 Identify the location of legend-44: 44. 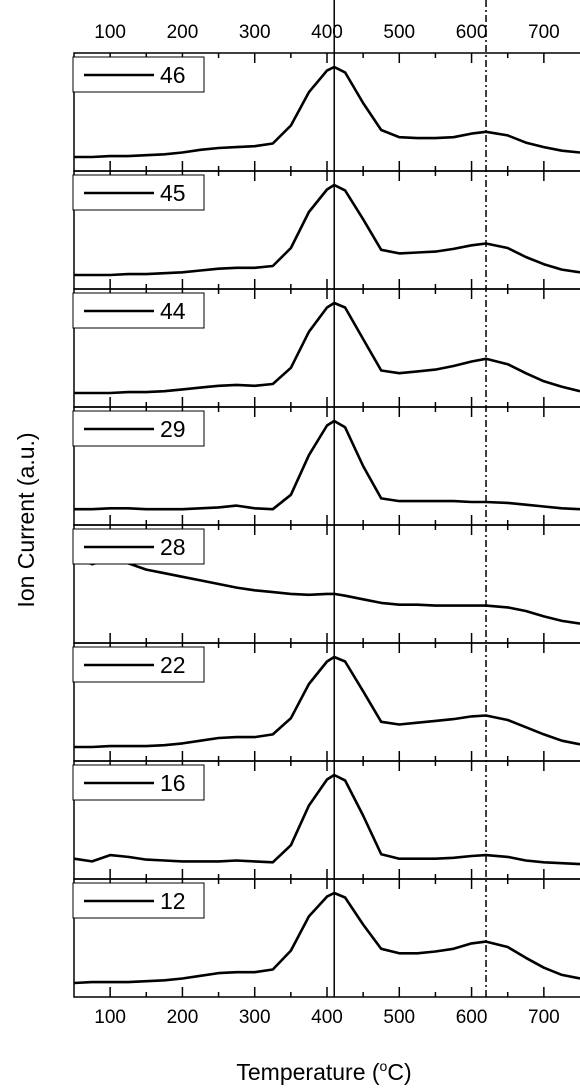
(138, 310).